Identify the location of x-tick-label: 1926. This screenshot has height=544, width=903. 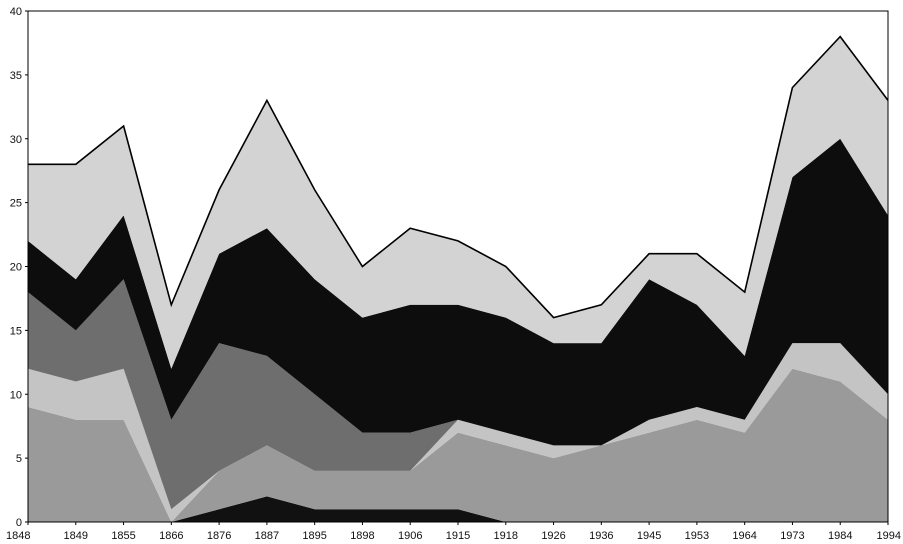
(553, 536).